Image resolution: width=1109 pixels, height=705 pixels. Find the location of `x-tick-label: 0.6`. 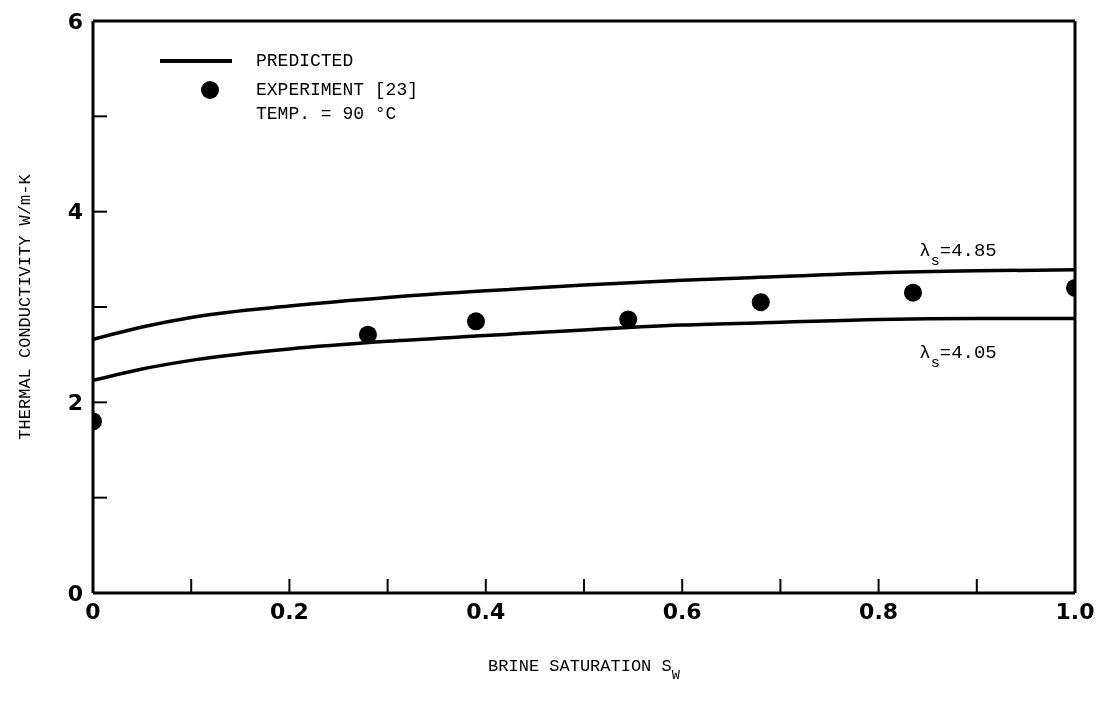

x-tick-label: 0.6 is located at coordinates (682, 611).